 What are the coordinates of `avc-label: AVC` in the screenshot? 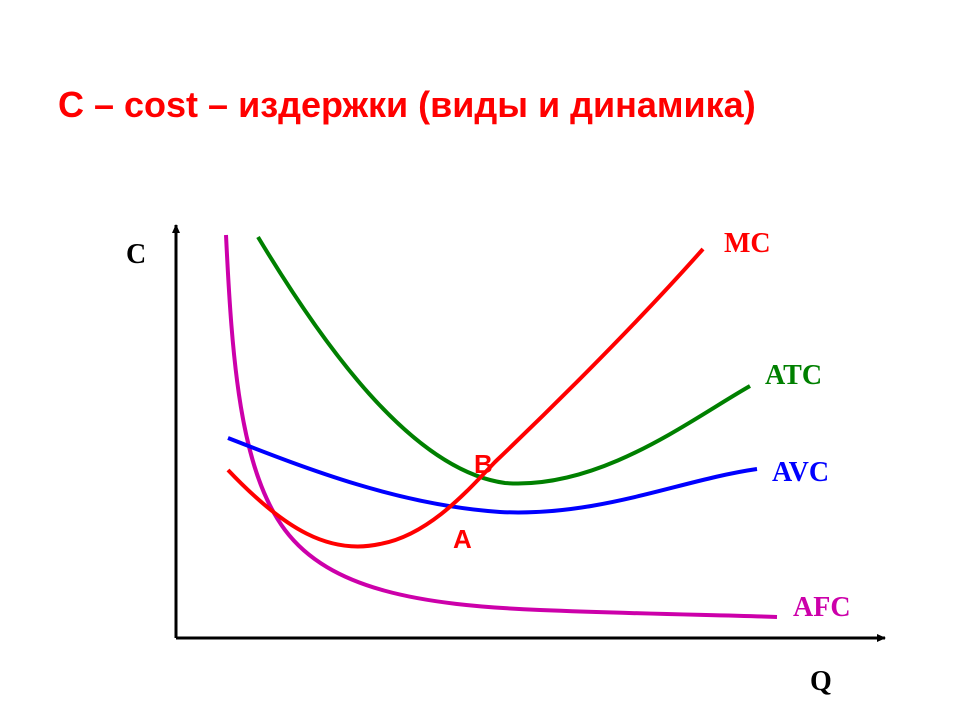 It's located at (800, 472).